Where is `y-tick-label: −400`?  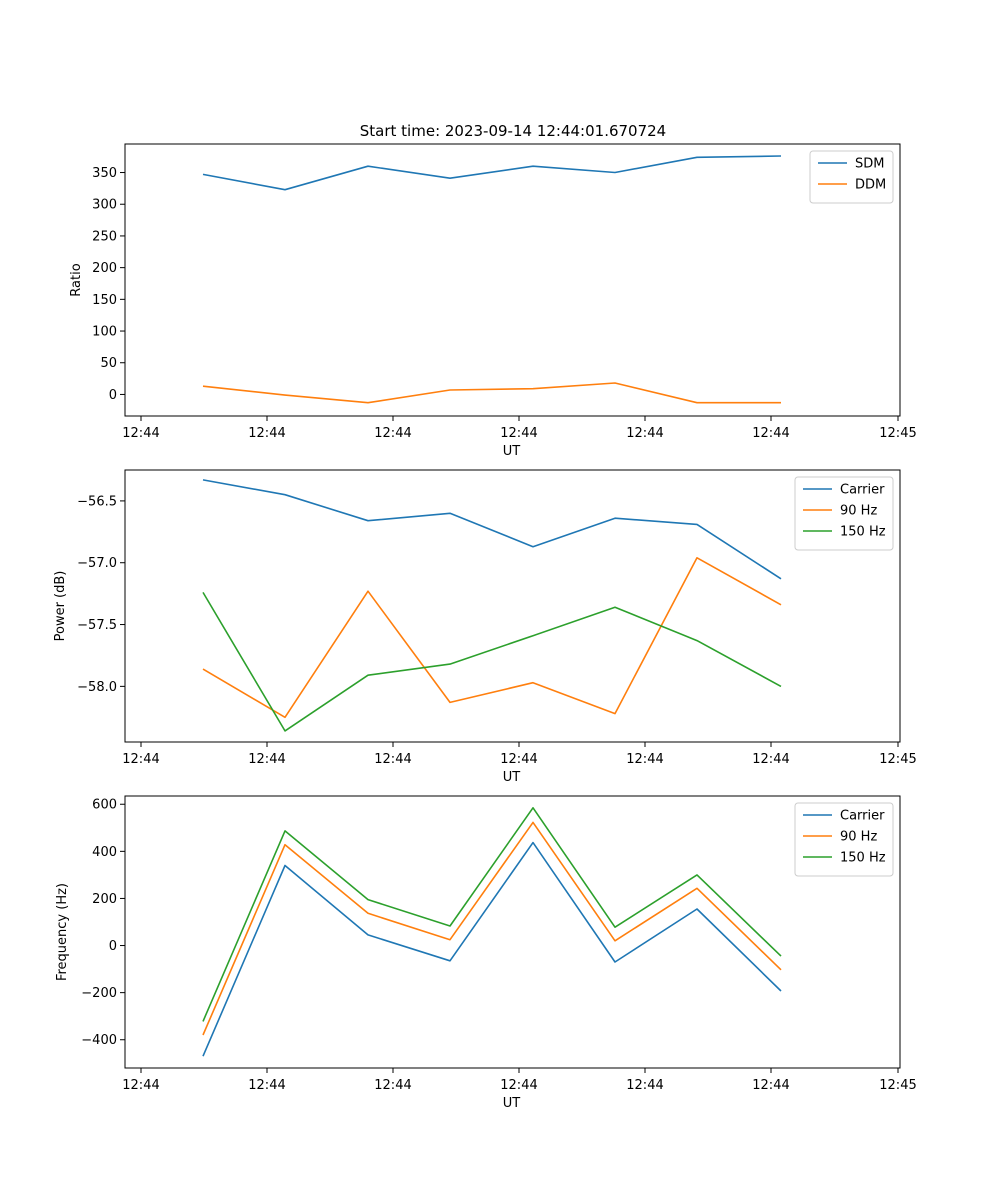 y-tick-label: −400 is located at coordinates (99, 1040).